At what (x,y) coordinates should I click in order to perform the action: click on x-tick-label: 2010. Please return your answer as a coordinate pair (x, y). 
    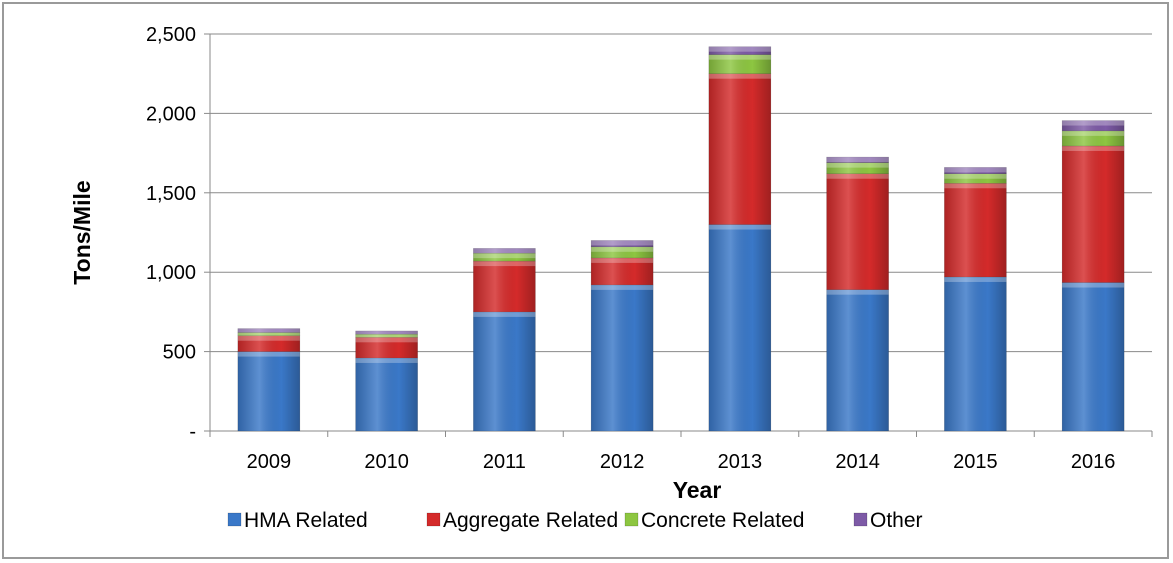
    Looking at the image, I should click on (386, 462).